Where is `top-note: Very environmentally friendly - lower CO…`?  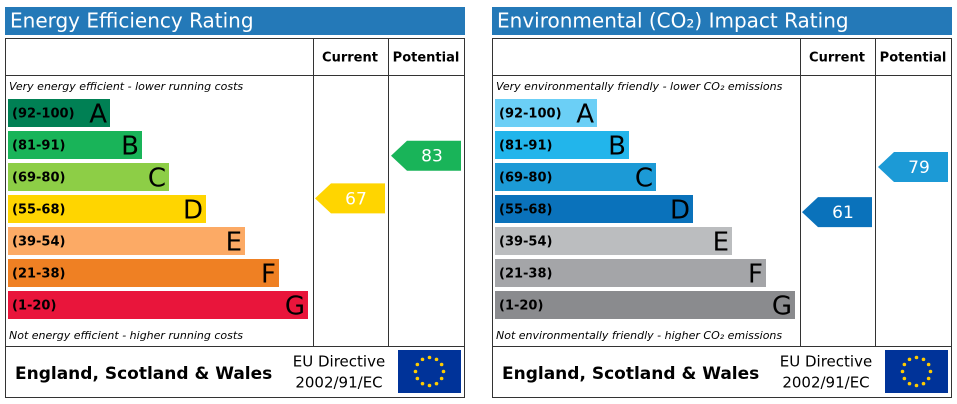
top-note: Very environmentally friendly - lower CO… is located at coordinates (639, 86).